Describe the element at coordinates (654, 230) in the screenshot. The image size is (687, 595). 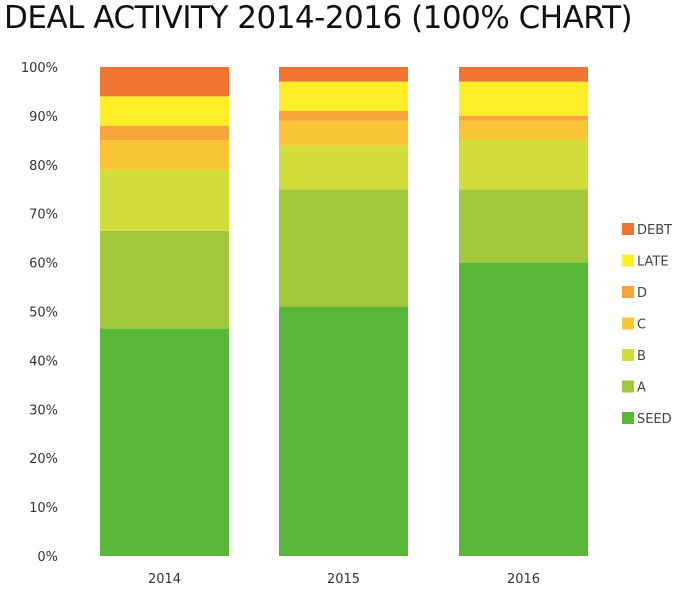
I see `legend-label-debt: DEBT` at that location.